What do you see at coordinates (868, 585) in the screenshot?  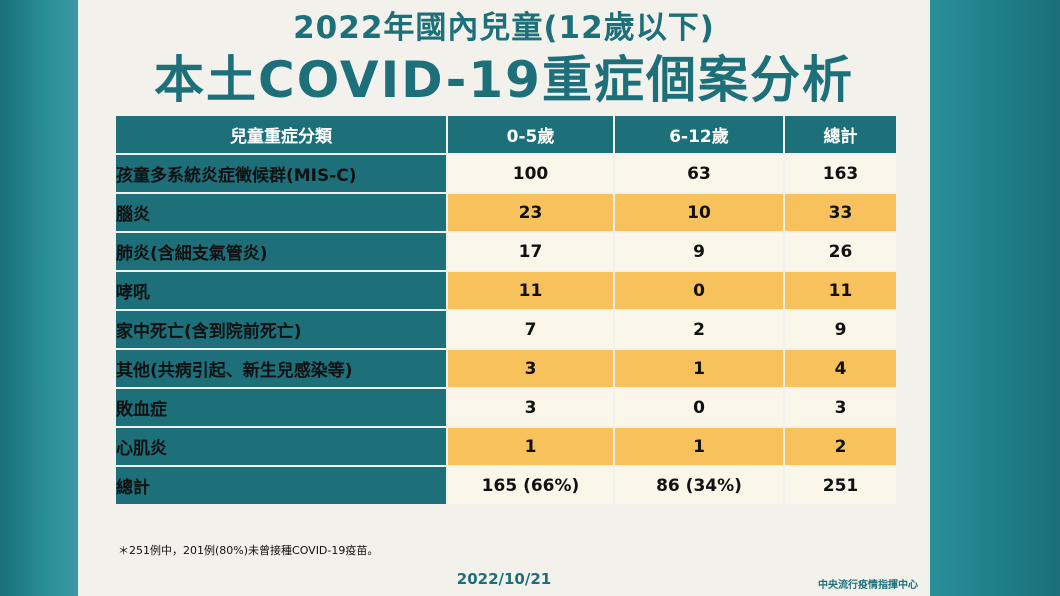 I see `agency-name: 中央流行疫情指揮中心` at bounding box center [868, 585].